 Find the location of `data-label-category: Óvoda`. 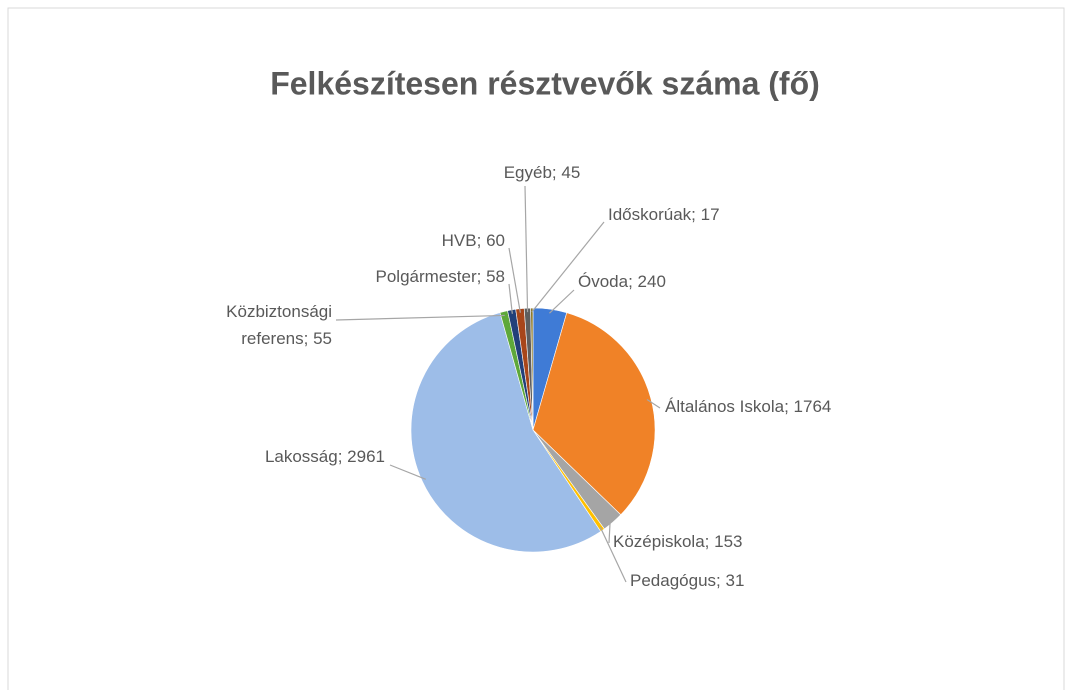

data-label-category: Óvoda is located at coordinates (603, 281).